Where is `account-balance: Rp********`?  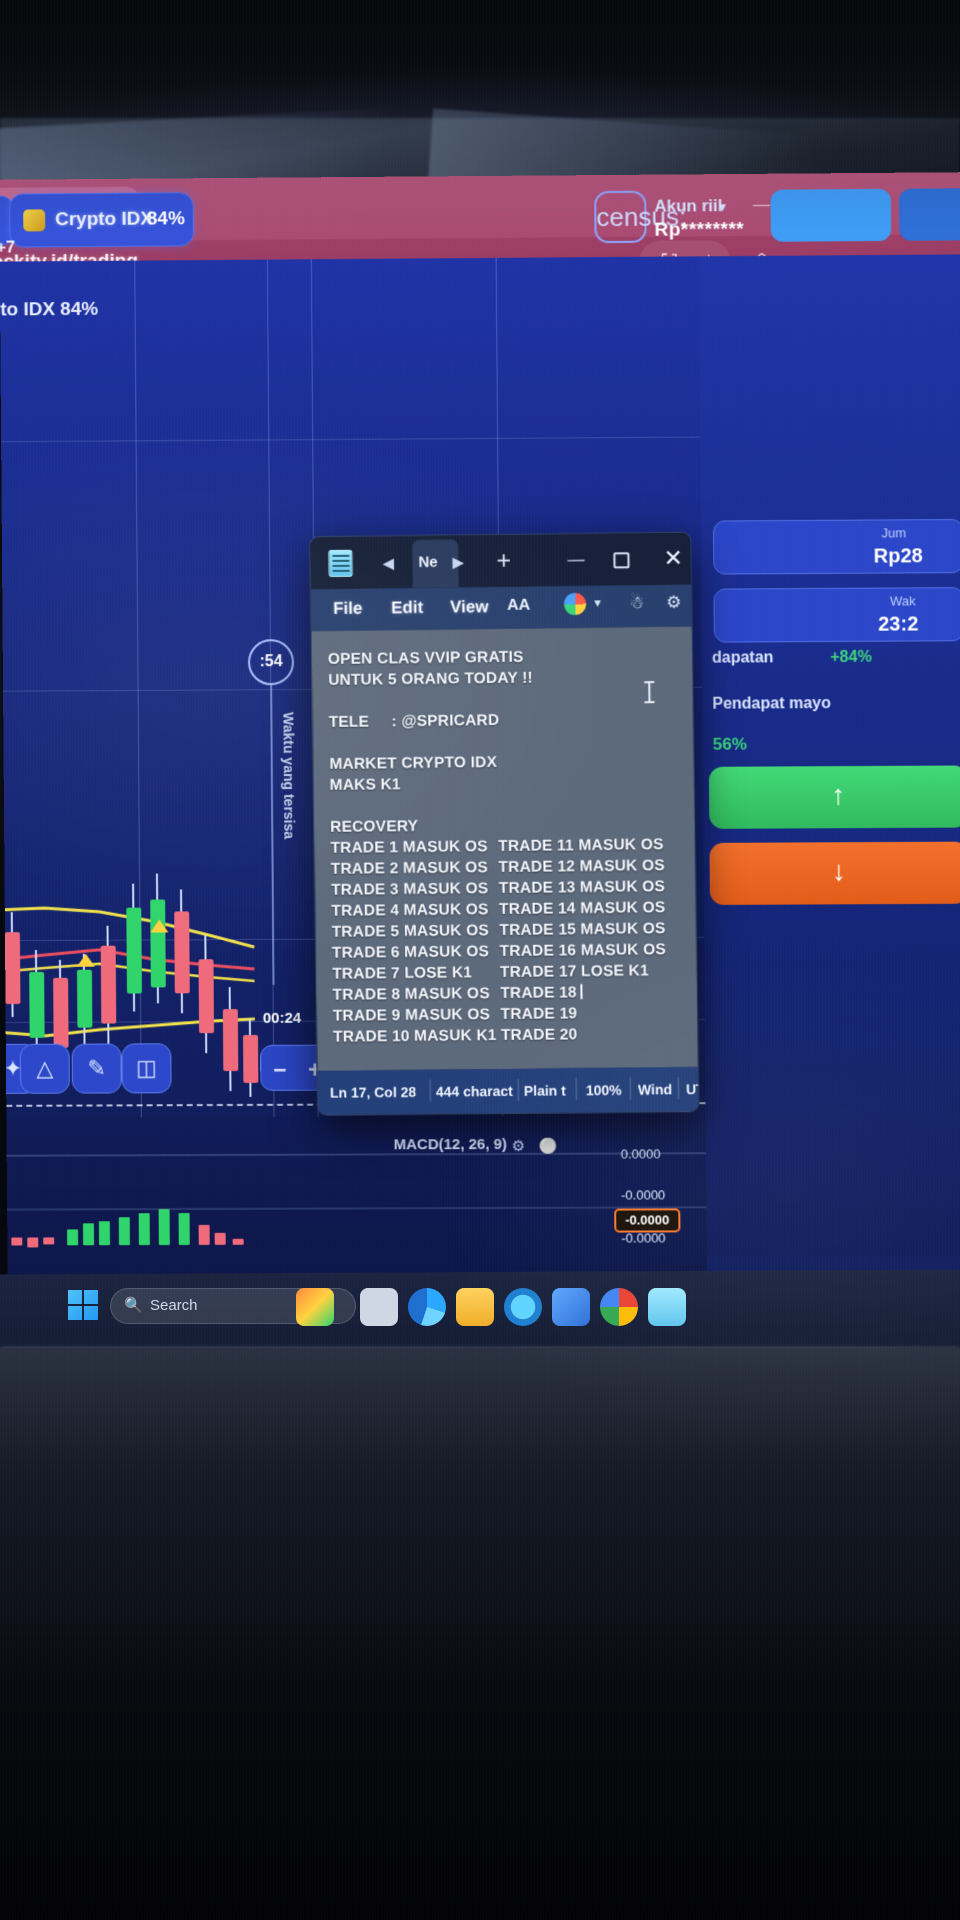 account-balance: Rp******** is located at coordinates (699, 229).